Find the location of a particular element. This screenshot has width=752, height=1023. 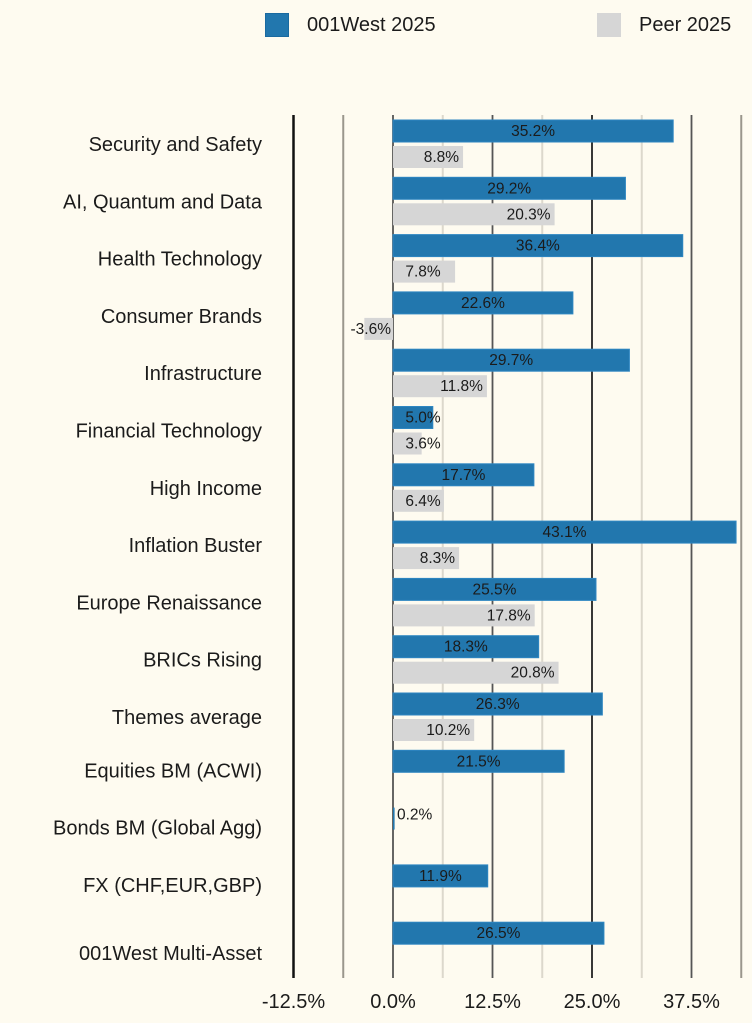

category-label: AI, Quantum and Data is located at coordinates (163, 202).